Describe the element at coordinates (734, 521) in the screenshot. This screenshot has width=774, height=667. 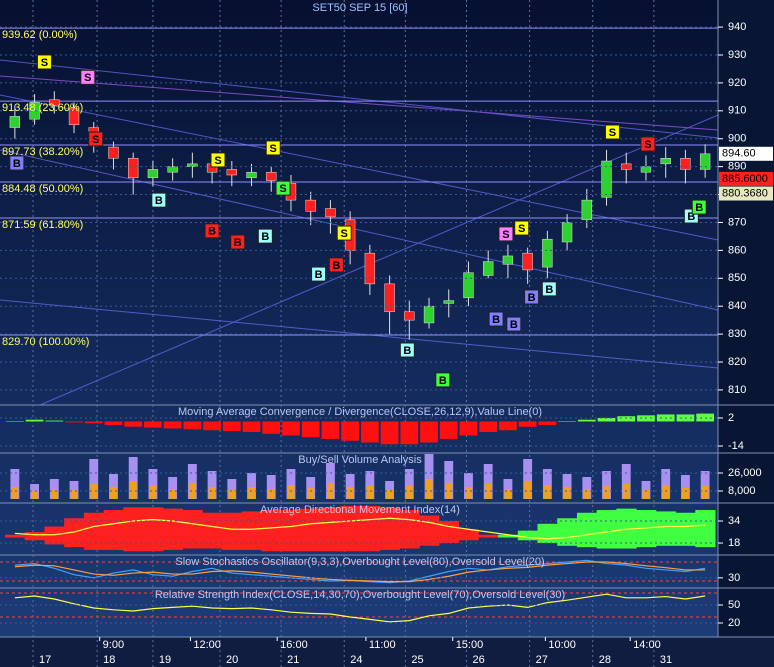
I see `y-tick-label: 34` at that location.